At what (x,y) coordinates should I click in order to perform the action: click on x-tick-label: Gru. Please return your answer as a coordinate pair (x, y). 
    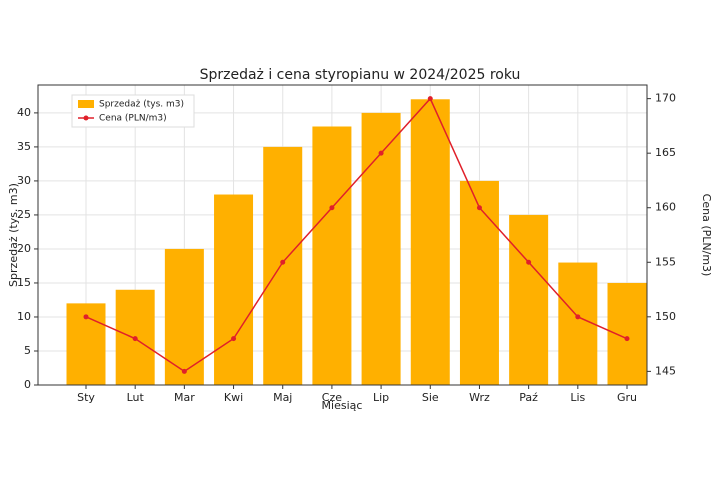
    Looking at the image, I should click on (627, 397).